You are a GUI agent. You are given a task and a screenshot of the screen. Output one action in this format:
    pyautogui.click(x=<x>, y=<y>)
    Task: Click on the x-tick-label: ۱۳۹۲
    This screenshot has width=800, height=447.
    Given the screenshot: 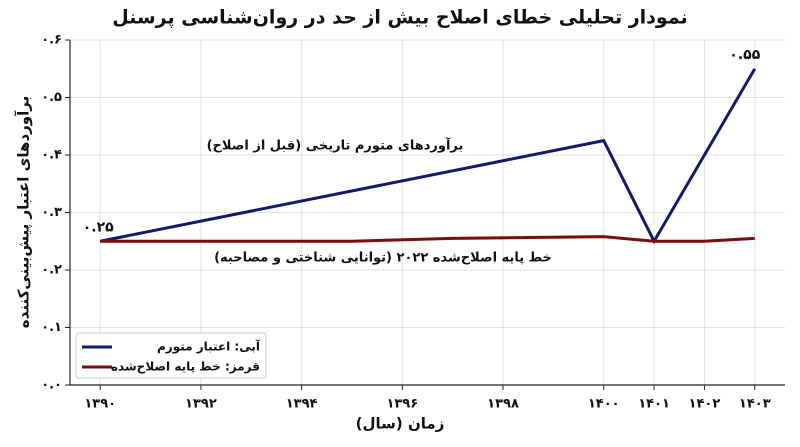 What is the action you would take?
    pyautogui.click(x=201, y=404)
    